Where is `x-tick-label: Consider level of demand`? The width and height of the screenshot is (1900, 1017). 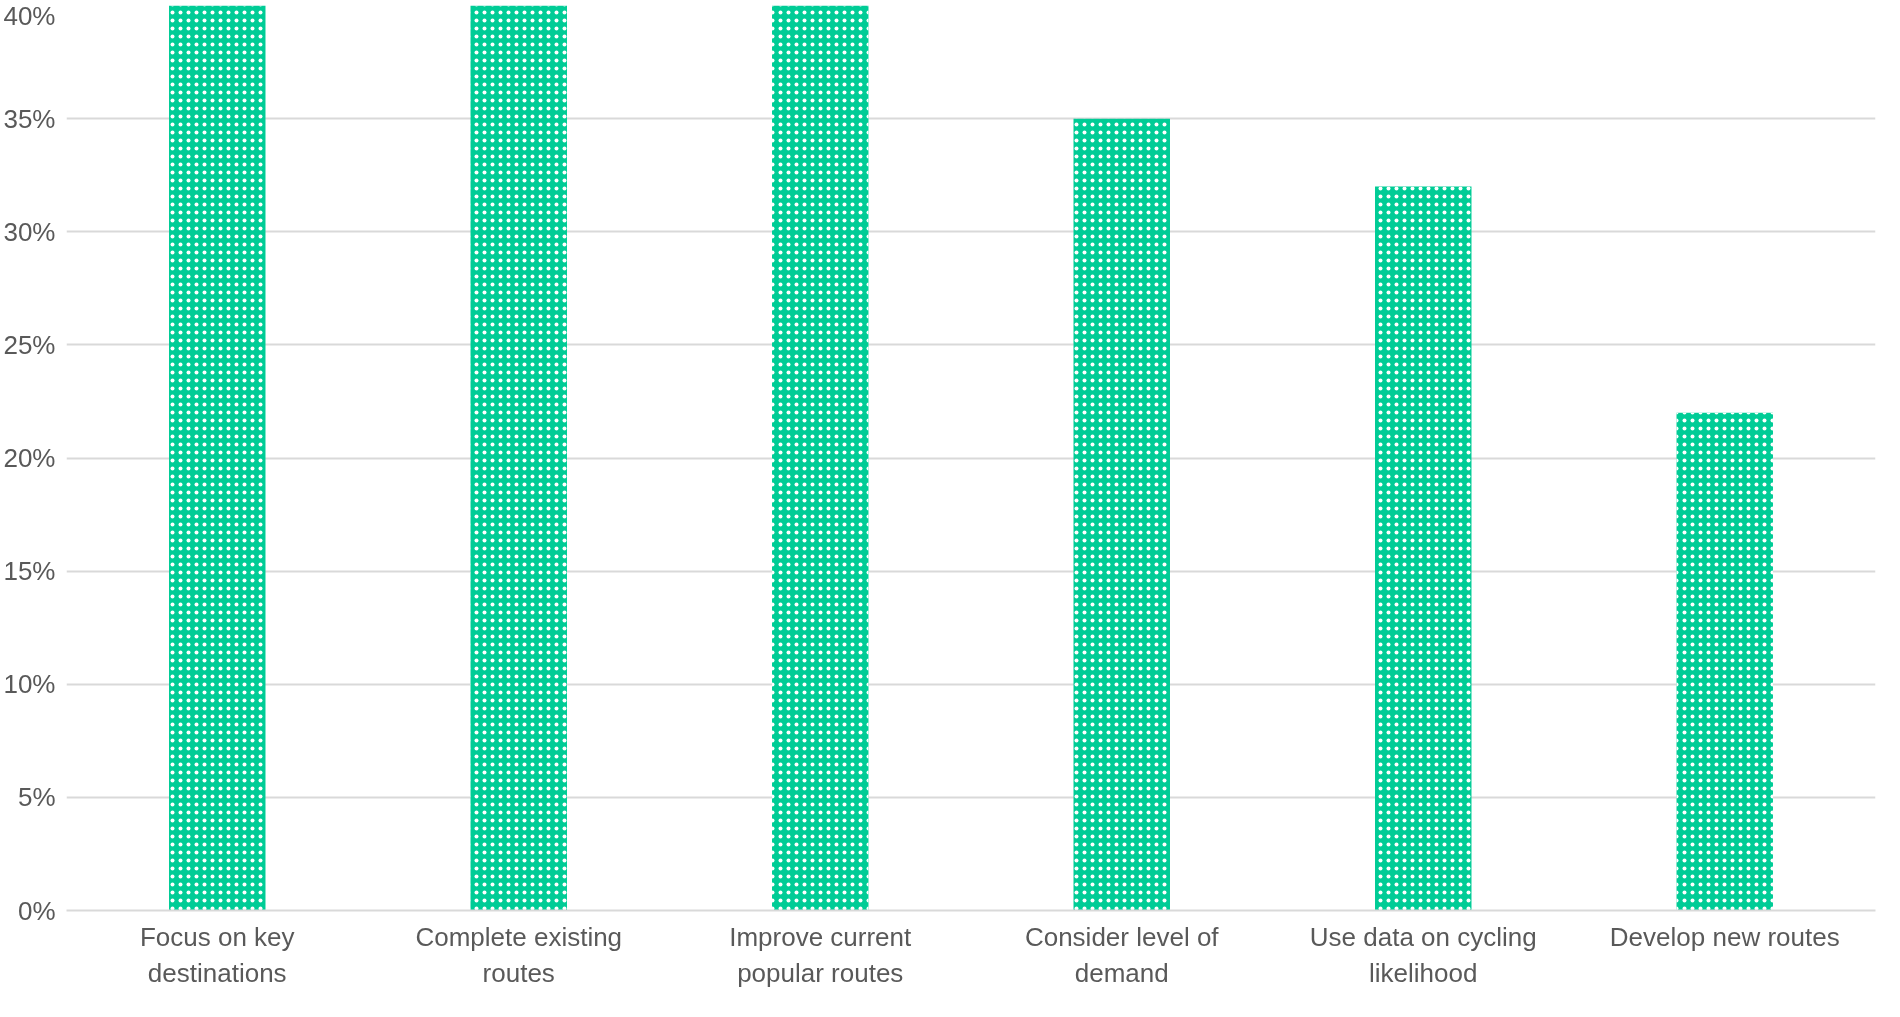 x-tick-label: Consider level of demand is located at coordinates (1122, 954).